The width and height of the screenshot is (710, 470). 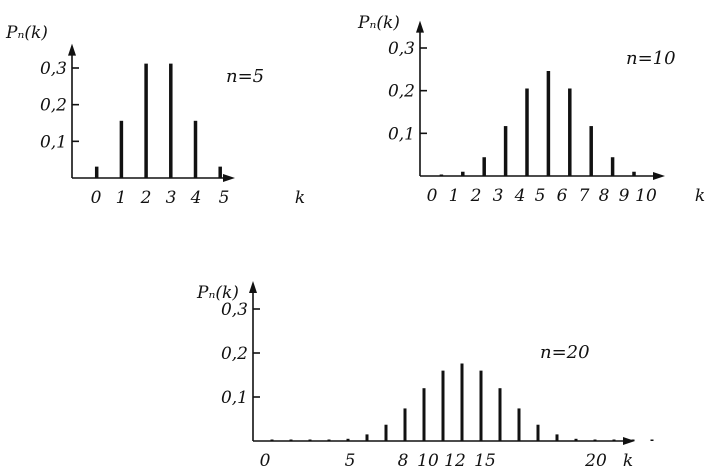 What do you see at coordinates (628, 460) in the screenshot?
I see `c2-x-axis-label: k` at bounding box center [628, 460].